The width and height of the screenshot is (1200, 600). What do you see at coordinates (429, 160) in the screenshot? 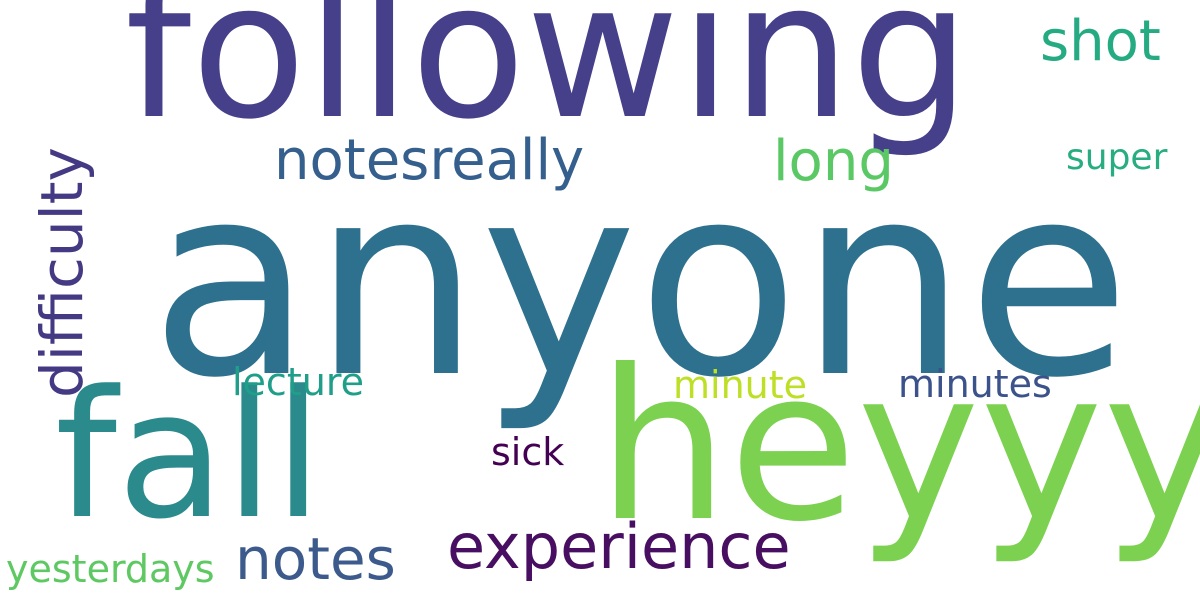
I see `word-notesreally: notesreally` at bounding box center [429, 160].